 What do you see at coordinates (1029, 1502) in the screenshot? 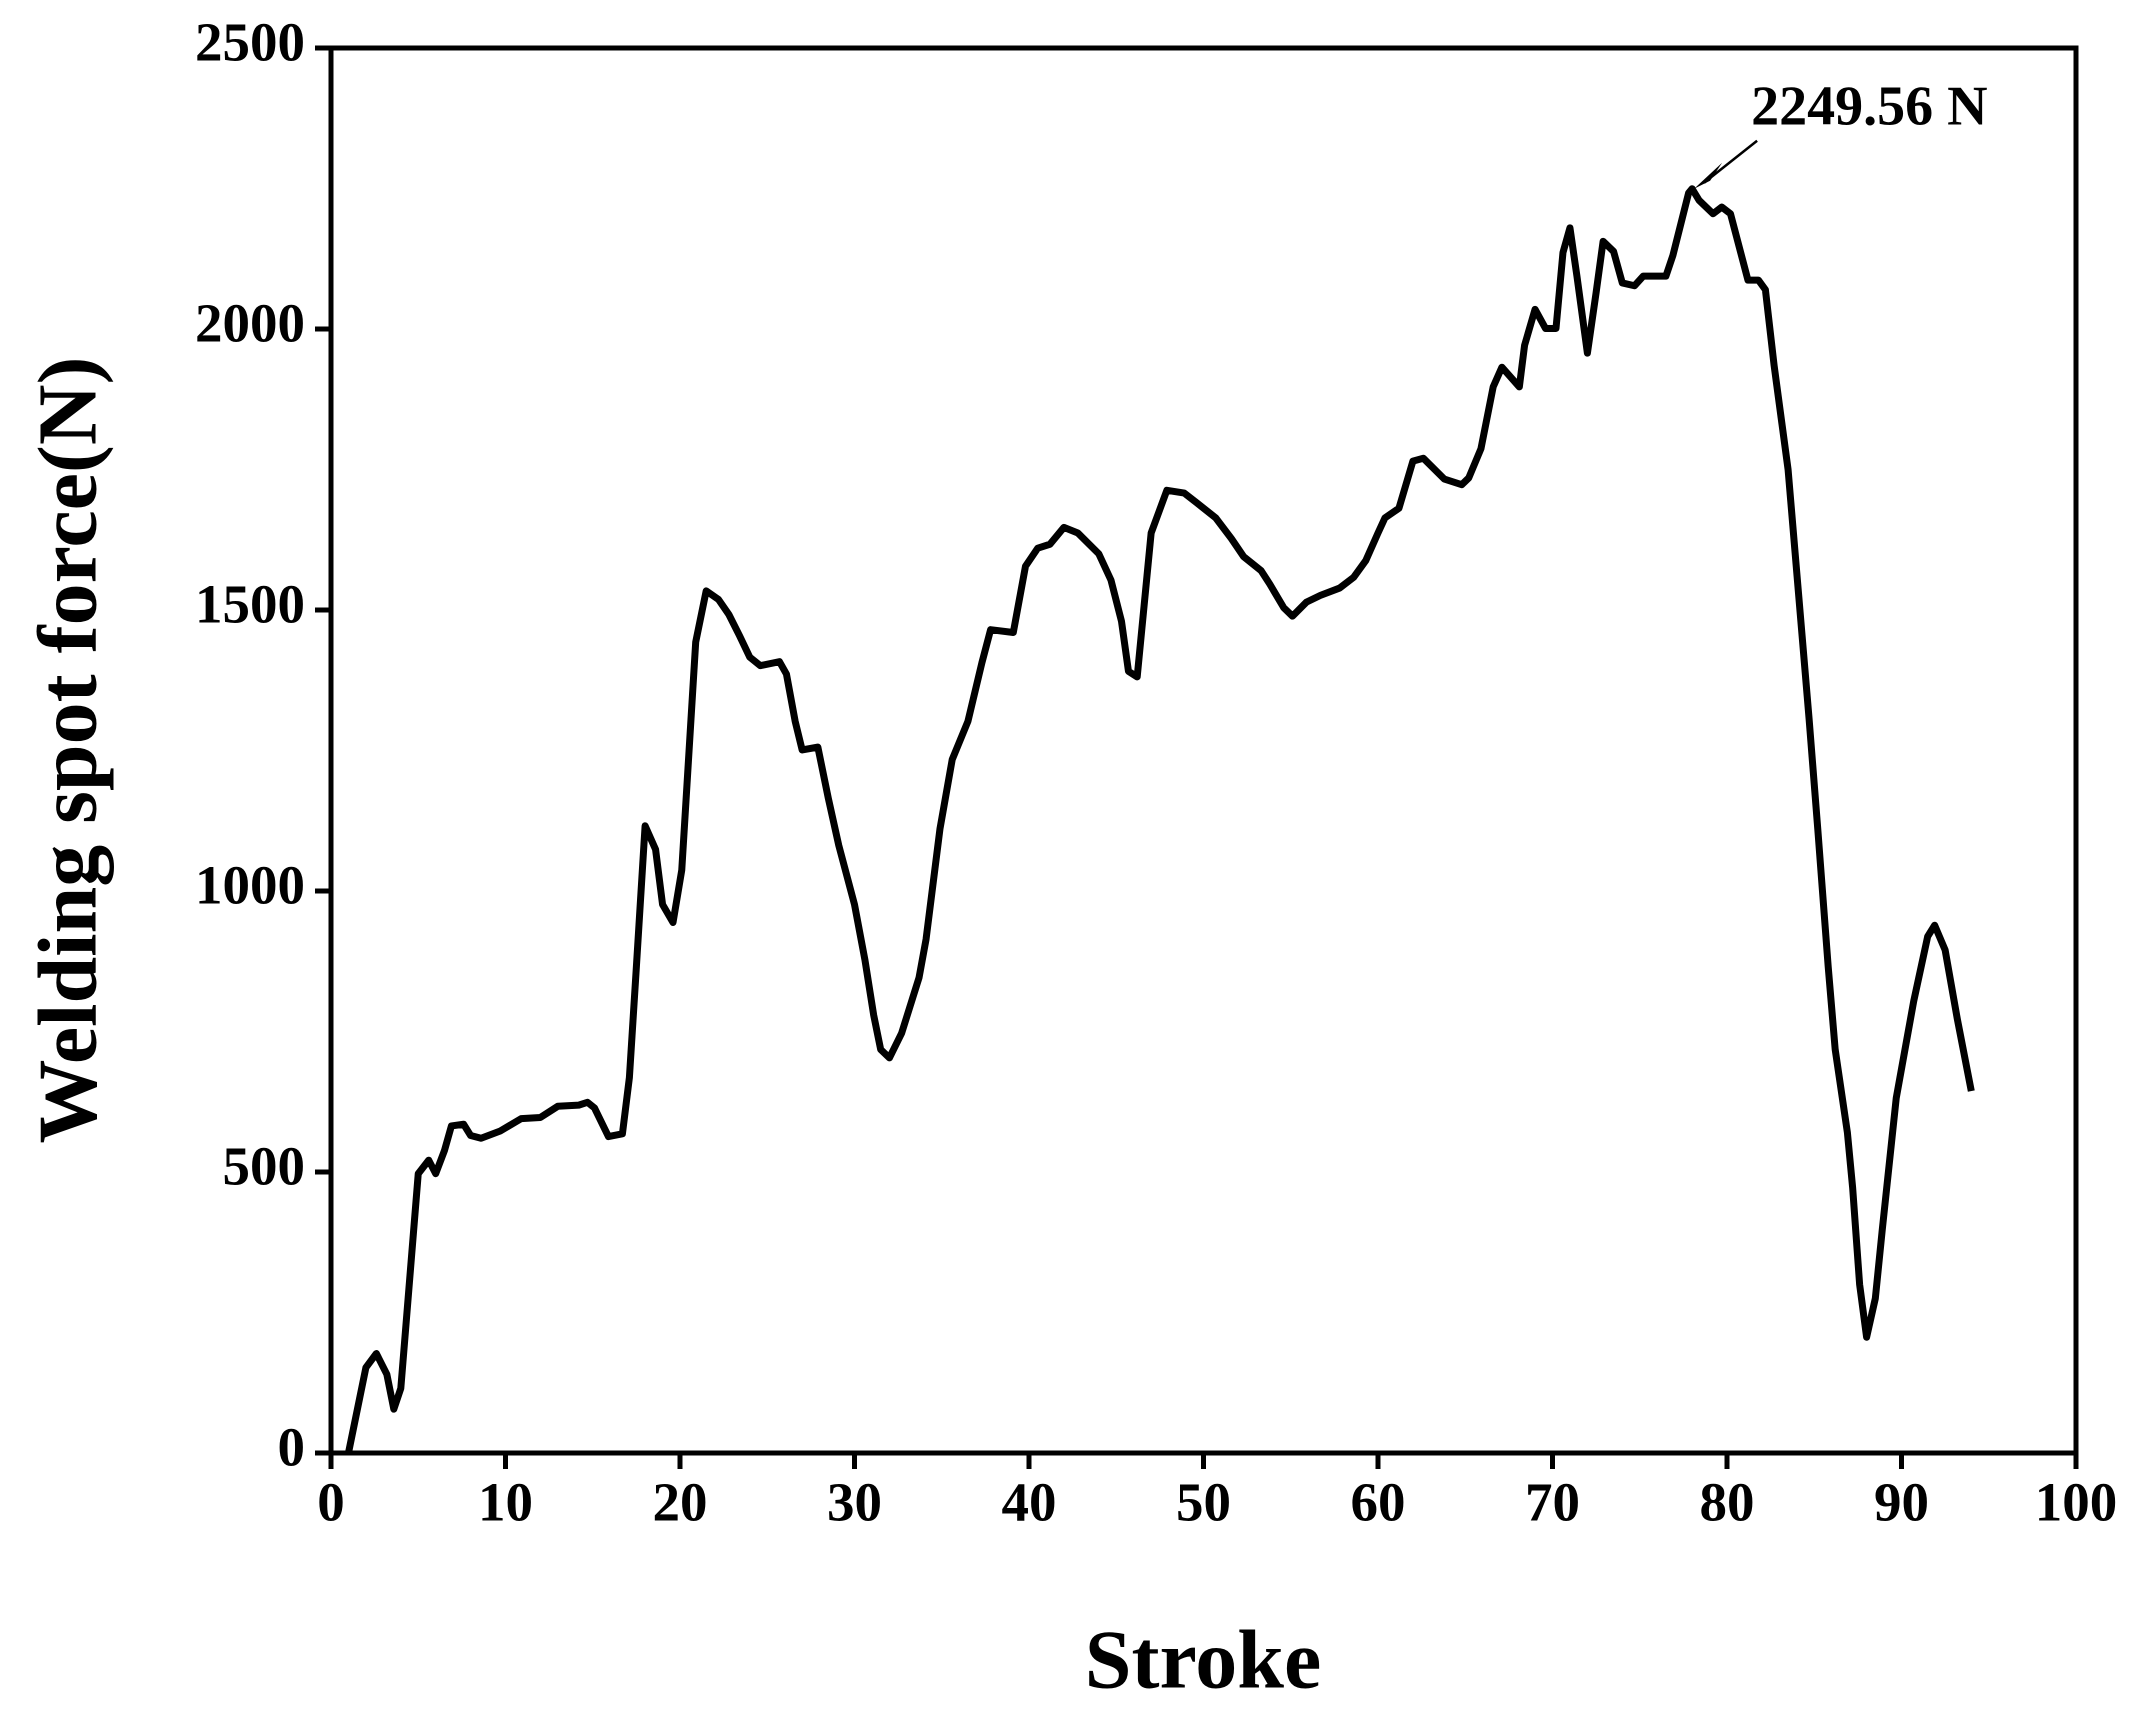
I see `x-tick-label: 40` at bounding box center [1029, 1502].